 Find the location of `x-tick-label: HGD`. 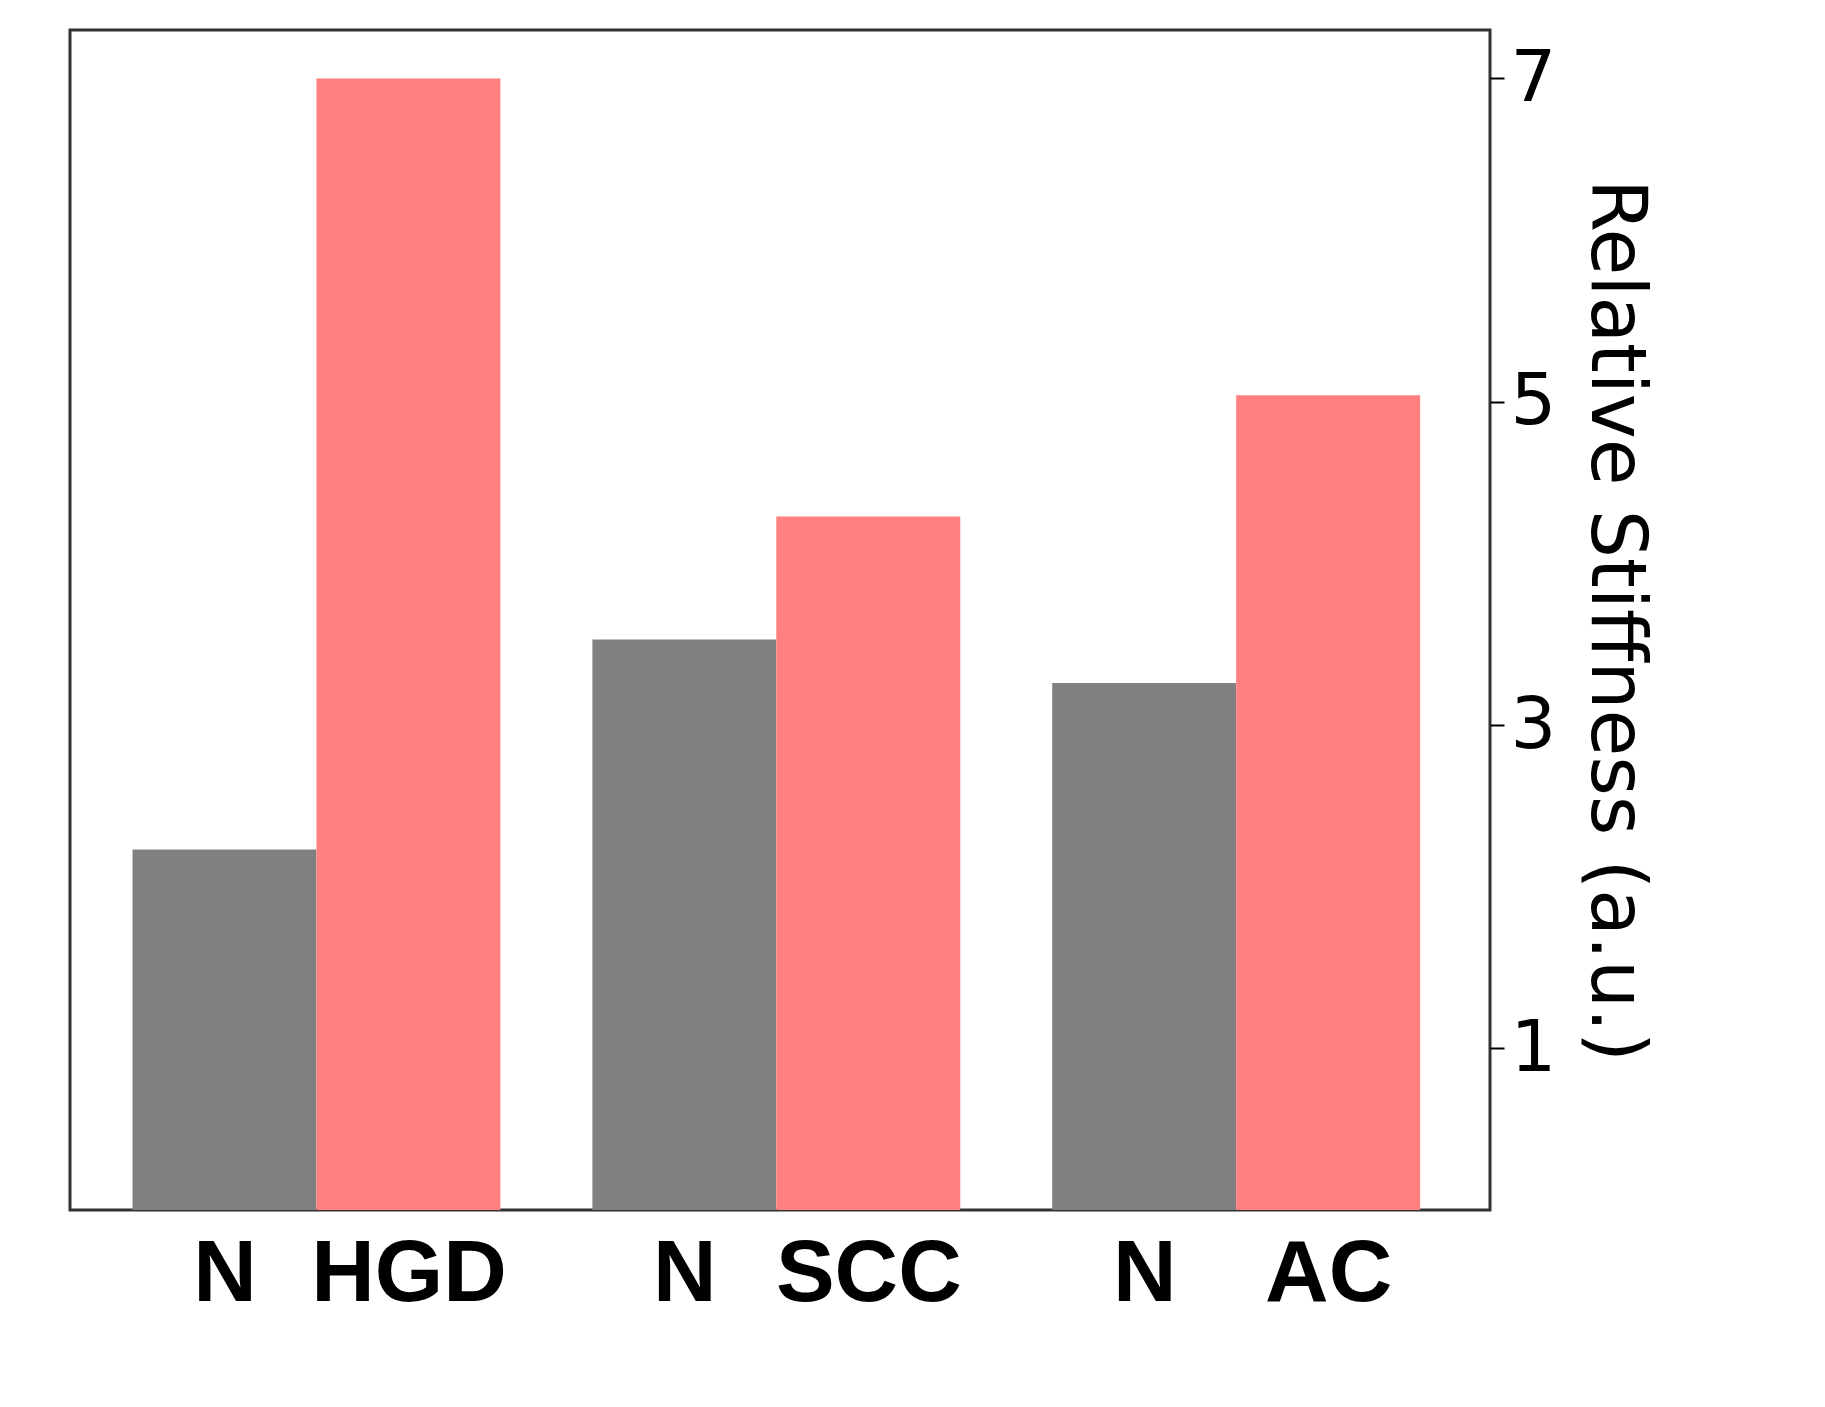

x-tick-label: HGD is located at coordinates (409, 1270).